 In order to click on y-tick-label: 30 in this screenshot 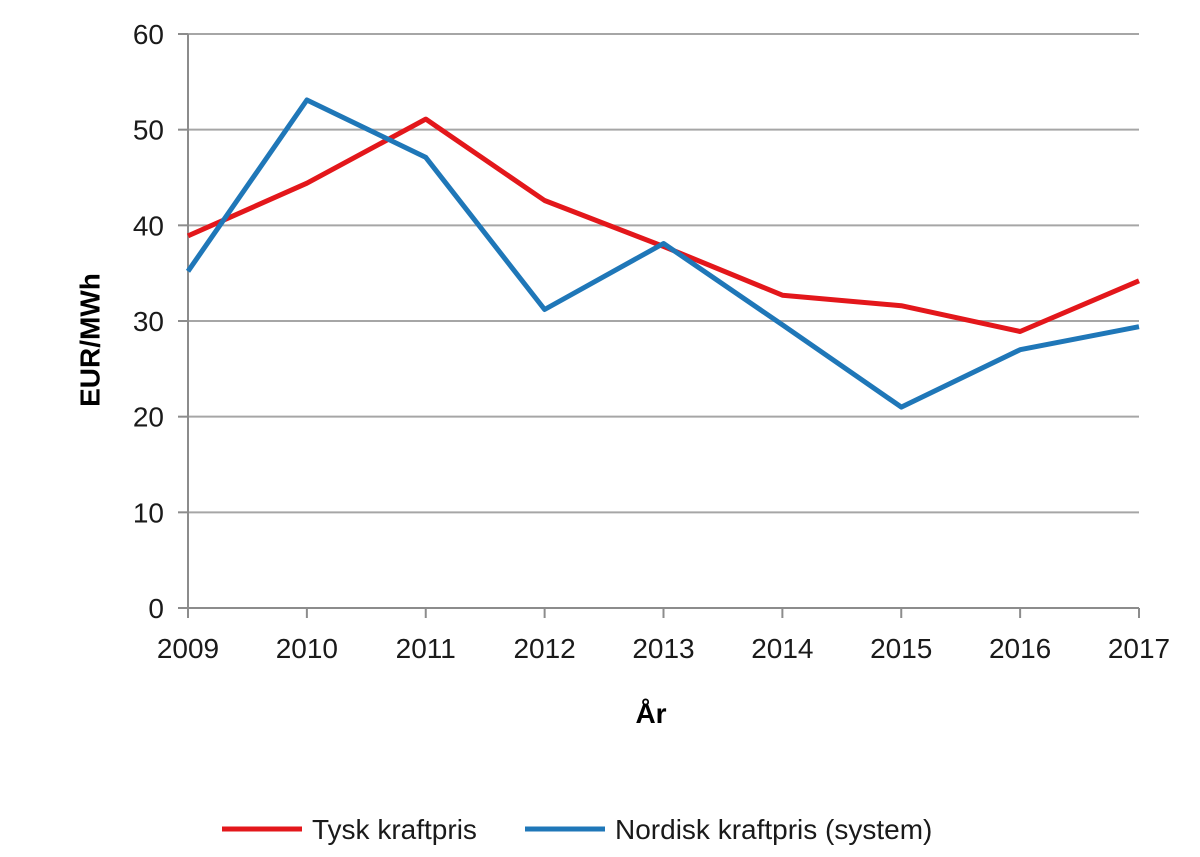, I will do `click(148, 321)`.